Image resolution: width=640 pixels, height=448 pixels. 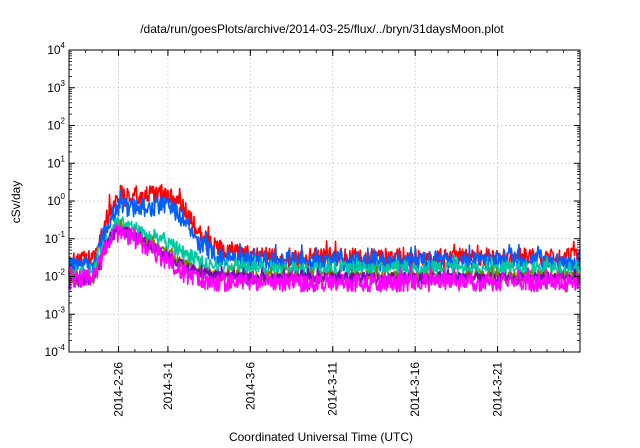 What do you see at coordinates (55, 351) in the screenshot?
I see `y-tick-label: 10⁻⁴` at bounding box center [55, 351].